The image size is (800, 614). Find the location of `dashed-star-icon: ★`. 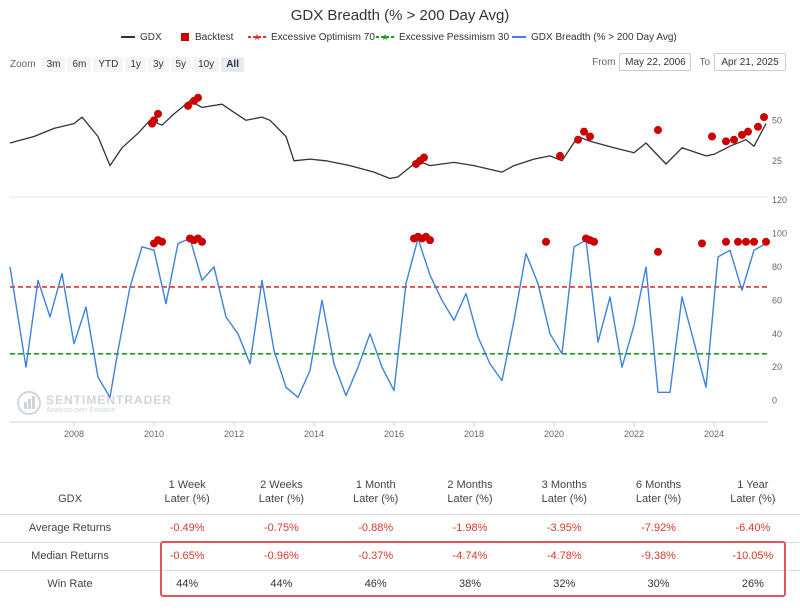

dashed-star-icon: ★ is located at coordinates (385, 37).